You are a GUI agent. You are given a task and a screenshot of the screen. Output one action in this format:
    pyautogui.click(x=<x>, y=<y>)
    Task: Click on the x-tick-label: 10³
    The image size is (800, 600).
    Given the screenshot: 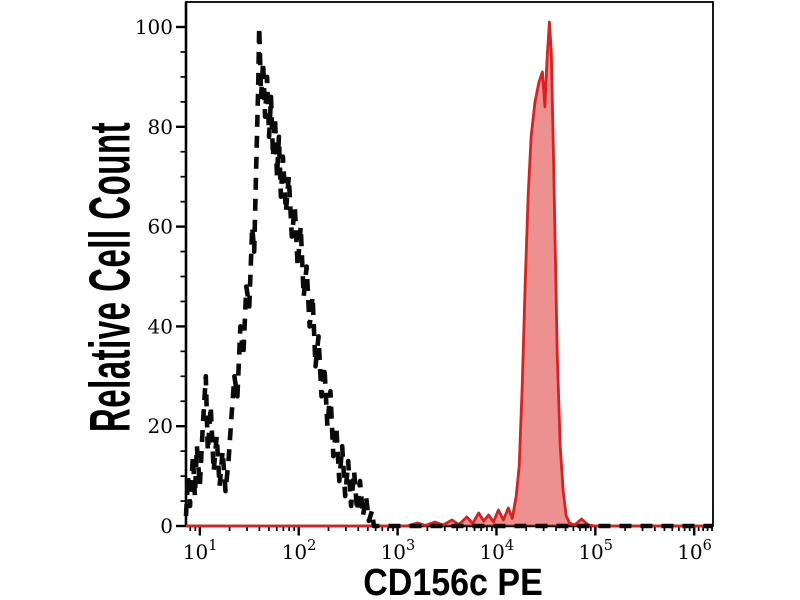 What is the action you would take?
    pyautogui.click(x=398, y=551)
    